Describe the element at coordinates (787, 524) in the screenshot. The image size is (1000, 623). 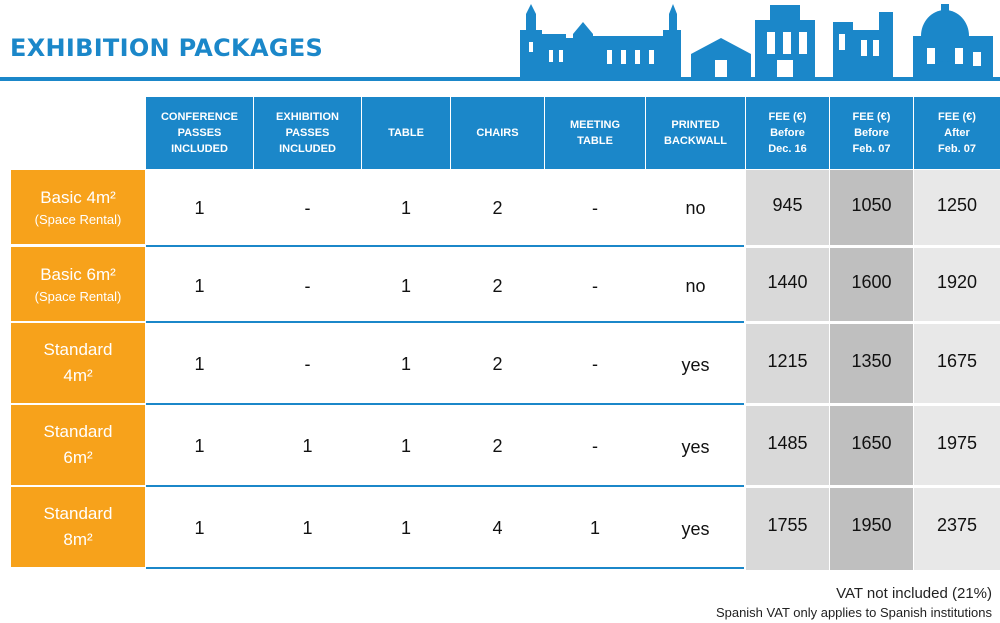
I see `cell-fee-before-dec: 1755` at that location.